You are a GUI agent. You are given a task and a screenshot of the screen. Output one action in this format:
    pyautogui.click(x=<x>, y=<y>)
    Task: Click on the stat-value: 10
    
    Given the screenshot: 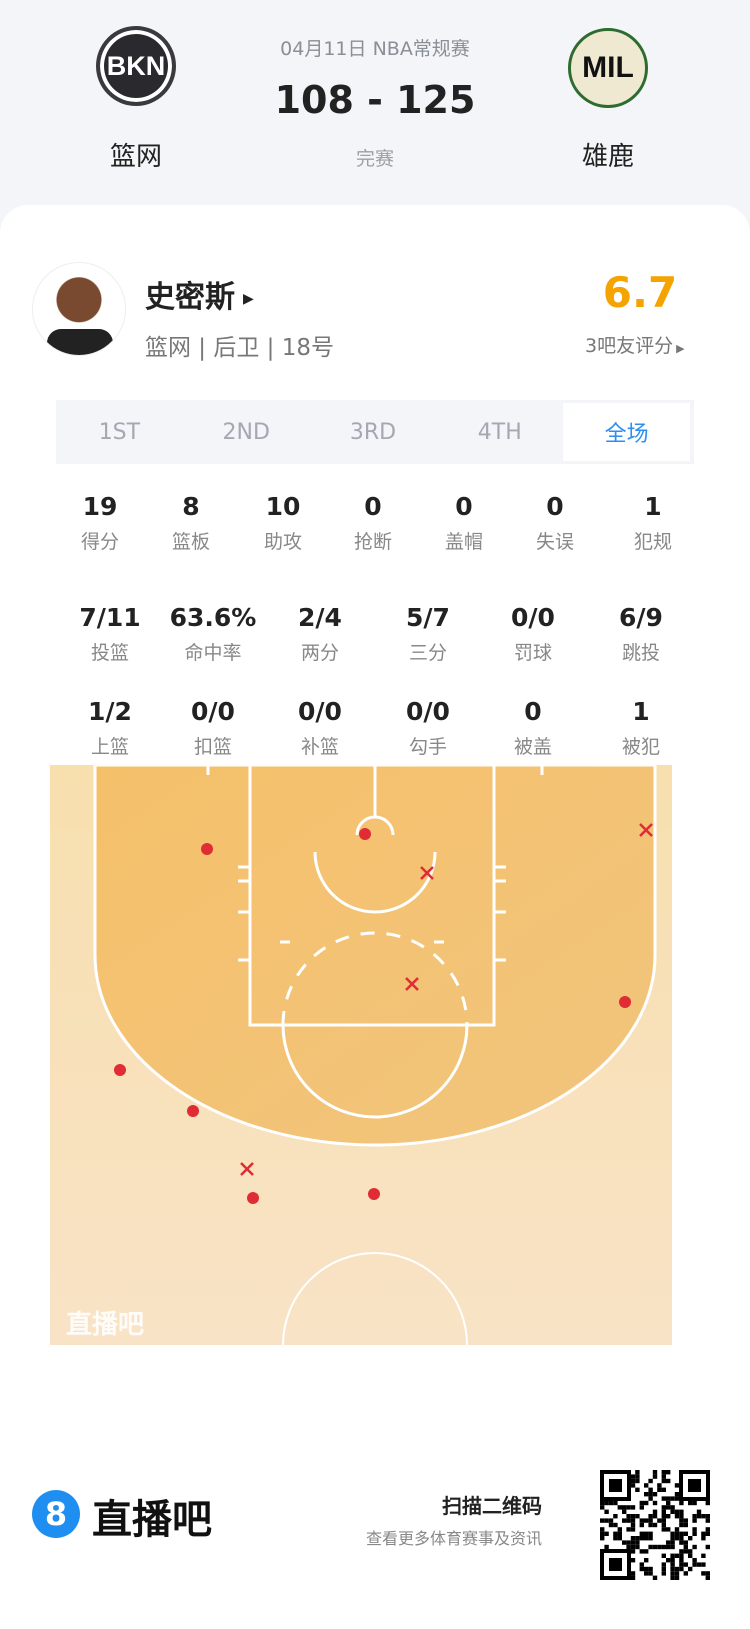 What is the action you would take?
    pyautogui.click(x=283, y=506)
    